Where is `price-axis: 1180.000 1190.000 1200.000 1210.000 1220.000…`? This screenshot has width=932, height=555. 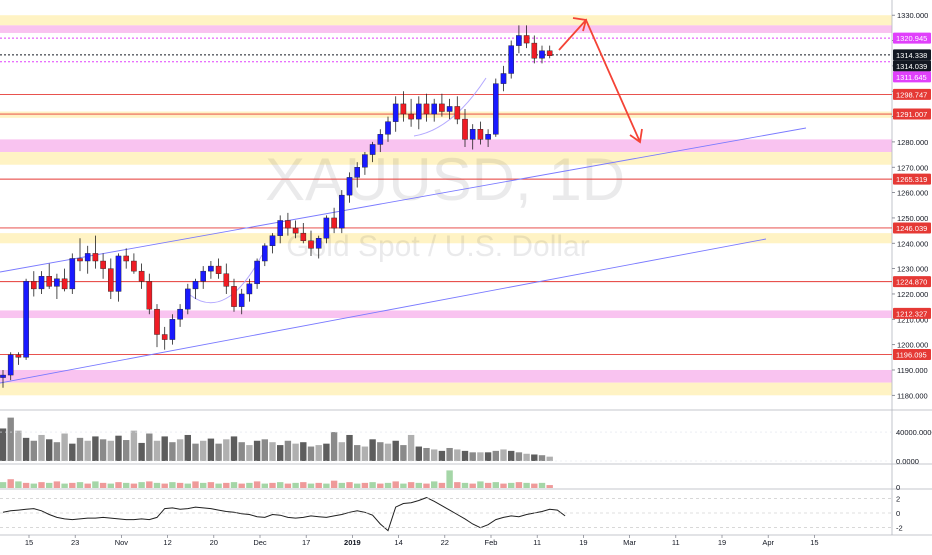 price-axis: 1180.000 1190.000 1200.000 1210.000 1220.000… is located at coordinates (911, 205).